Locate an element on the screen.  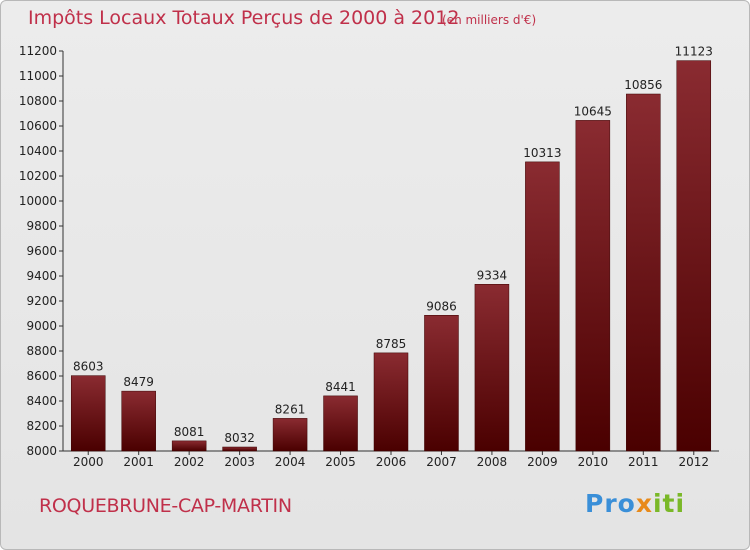
bar-2009 is located at coordinates (542, 306).